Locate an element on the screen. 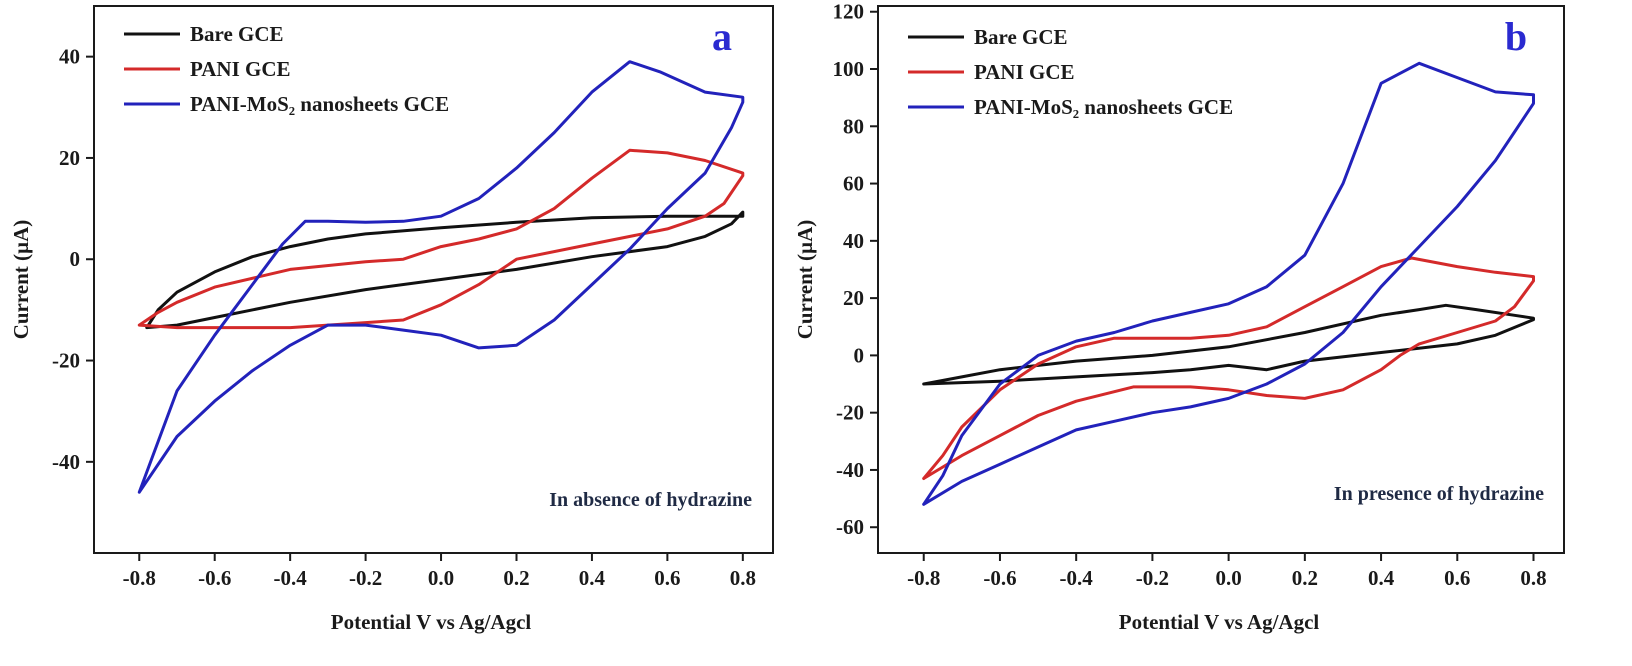 This screenshot has width=1632, height=666. panel-letter: a is located at coordinates (722, 36).